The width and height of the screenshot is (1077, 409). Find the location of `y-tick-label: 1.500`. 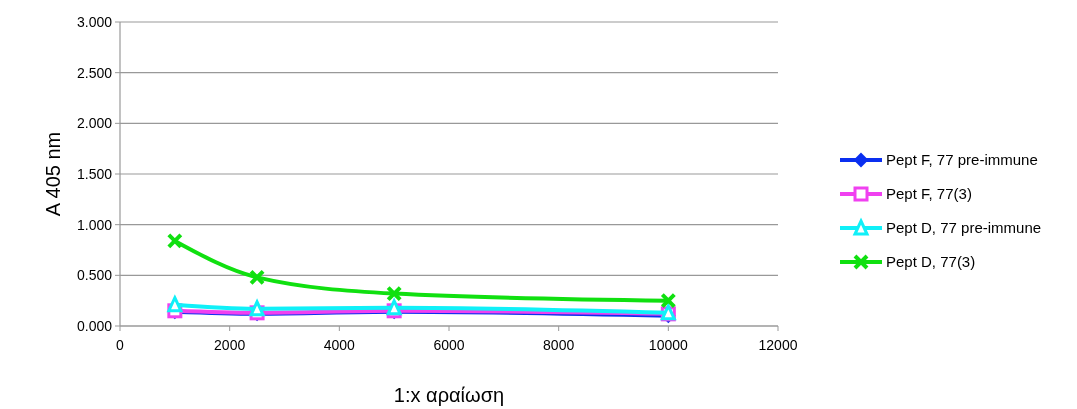

y-tick-label: 1.500 is located at coordinates (94, 173).